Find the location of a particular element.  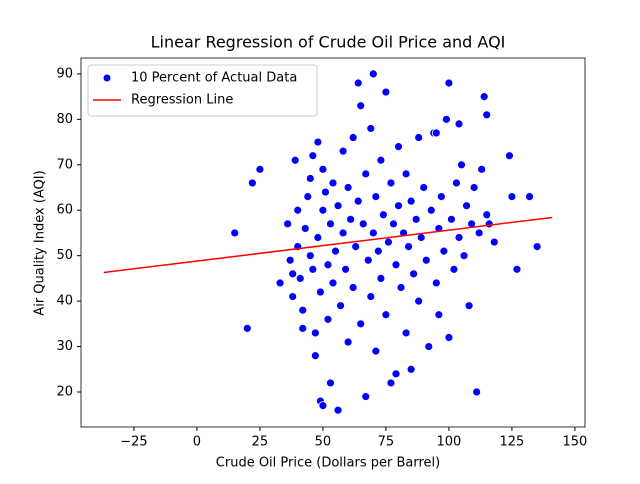

x-tick-label: 0 is located at coordinates (197, 442).